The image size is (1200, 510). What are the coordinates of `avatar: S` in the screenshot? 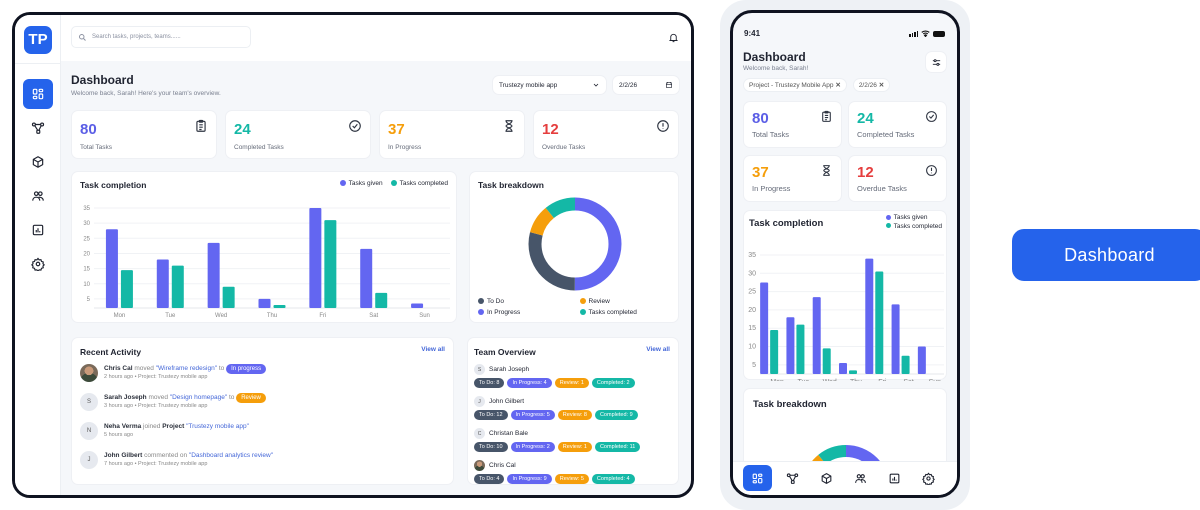 It's located at (479, 369).